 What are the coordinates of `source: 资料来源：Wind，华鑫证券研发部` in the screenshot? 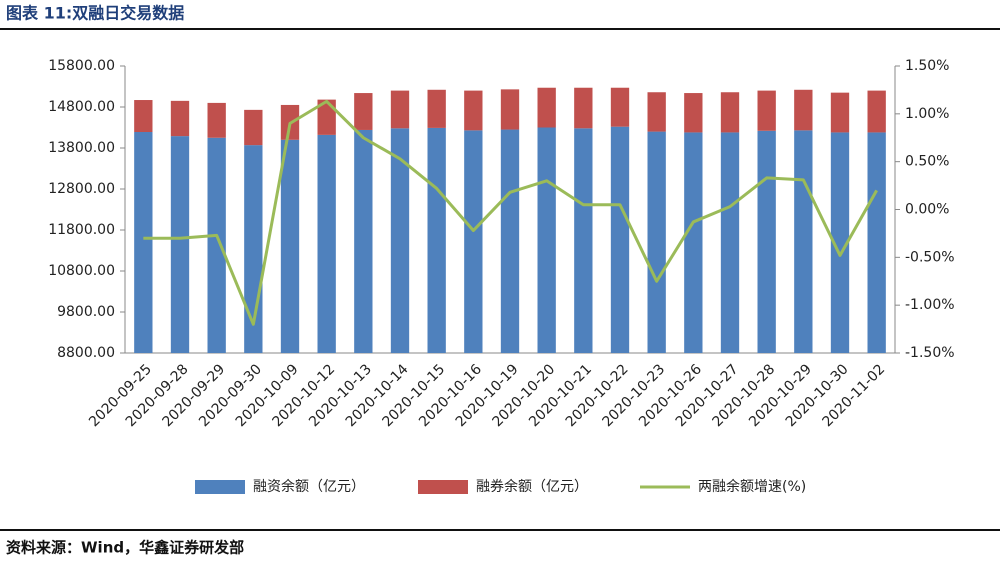 It's located at (125, 548).